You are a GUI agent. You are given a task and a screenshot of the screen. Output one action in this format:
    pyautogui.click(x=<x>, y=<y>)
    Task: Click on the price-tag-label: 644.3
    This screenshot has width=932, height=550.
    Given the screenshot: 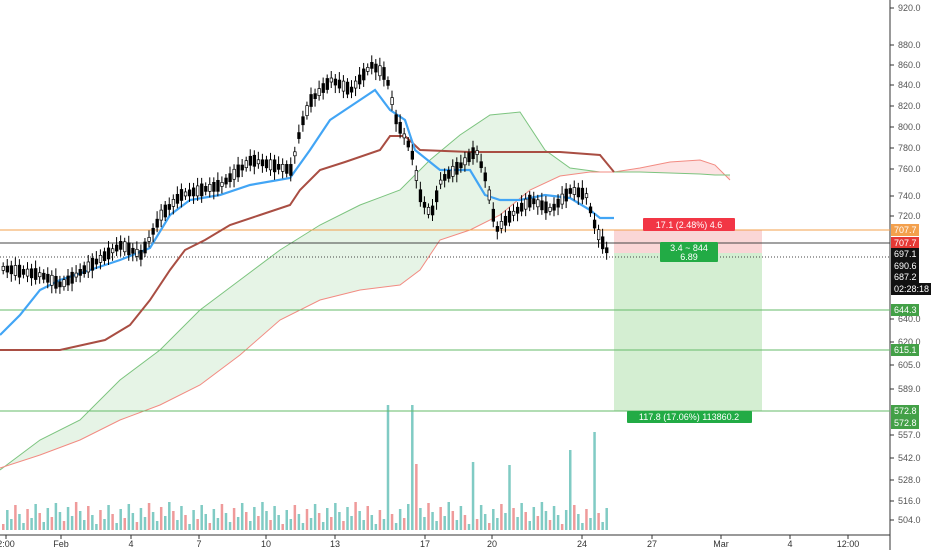 What is the action you would take?
    pyautogui.click(x=905, y=310)
    